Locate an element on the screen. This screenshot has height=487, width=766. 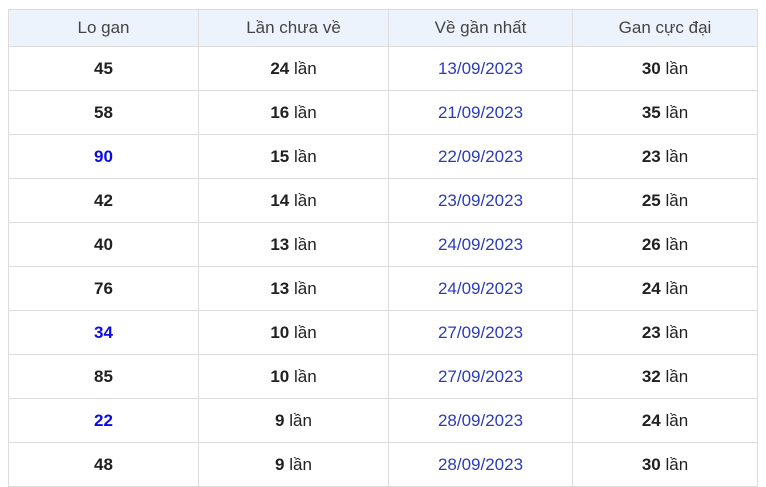
header-lo-gan: Lo gan is located at coordinates (103, 28).